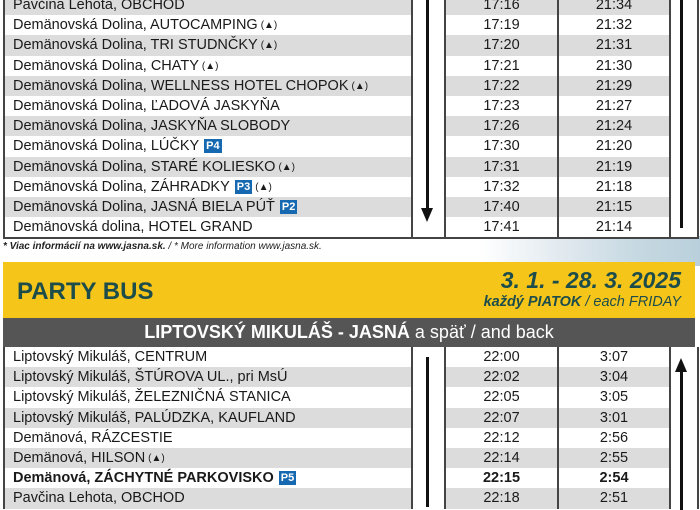  I want to click on departure-time: 17:20, so click(502, 45).